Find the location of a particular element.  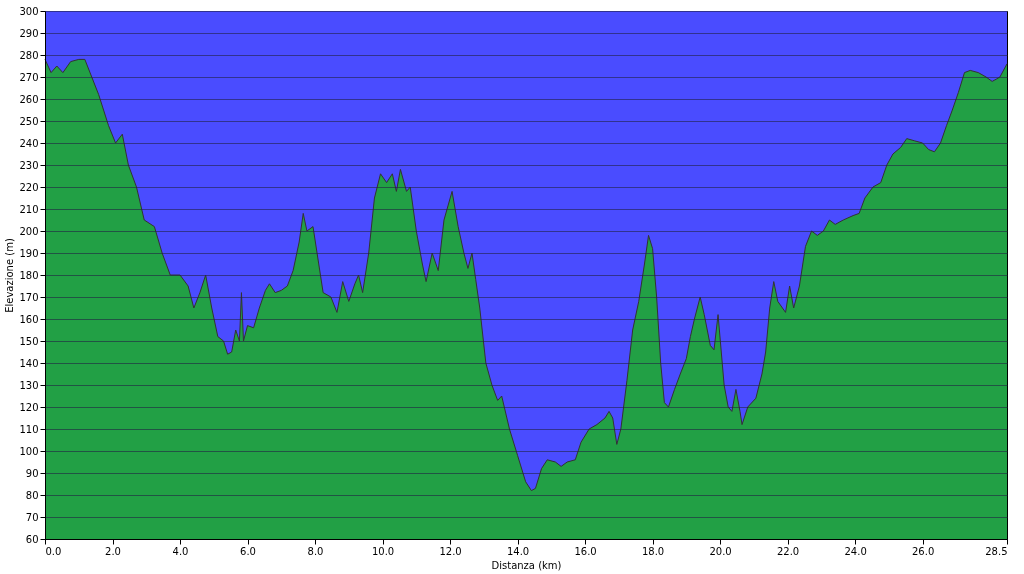

x-tick-label: 22.0 is located at coordinates (788, 551).